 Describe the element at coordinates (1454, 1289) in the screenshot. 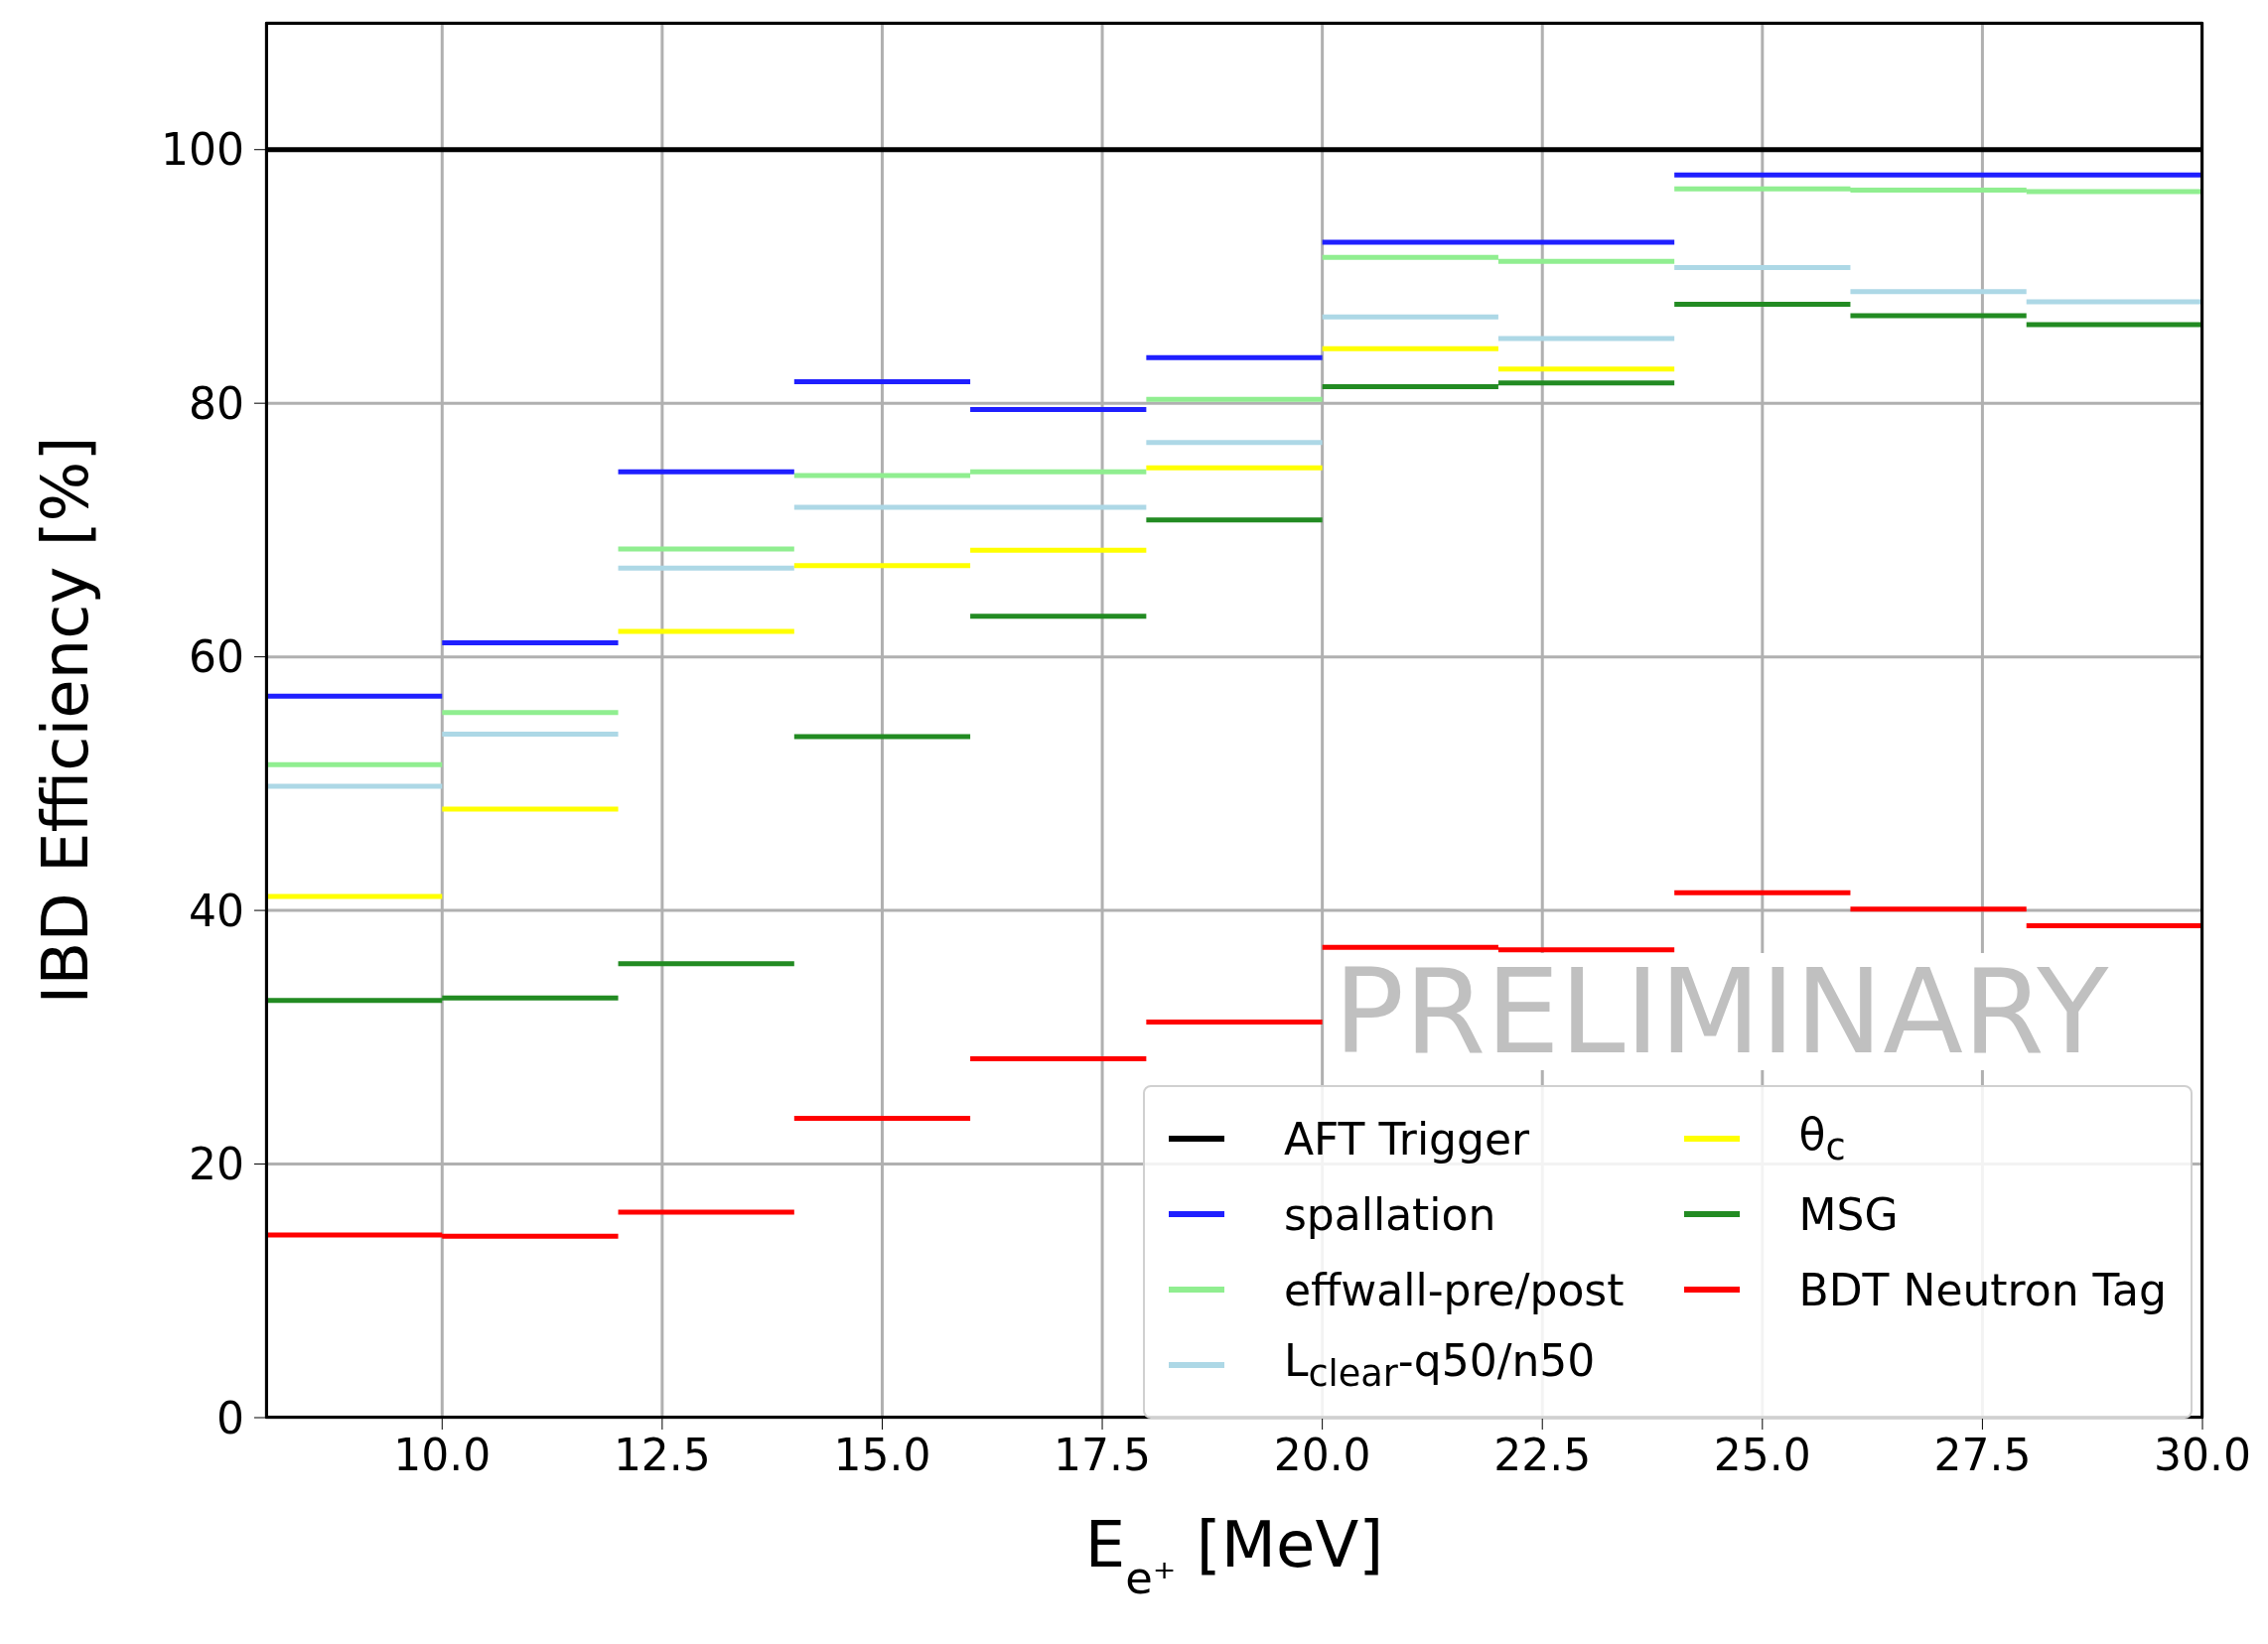

I see `legend-label: effwall-pre/post` at that location.